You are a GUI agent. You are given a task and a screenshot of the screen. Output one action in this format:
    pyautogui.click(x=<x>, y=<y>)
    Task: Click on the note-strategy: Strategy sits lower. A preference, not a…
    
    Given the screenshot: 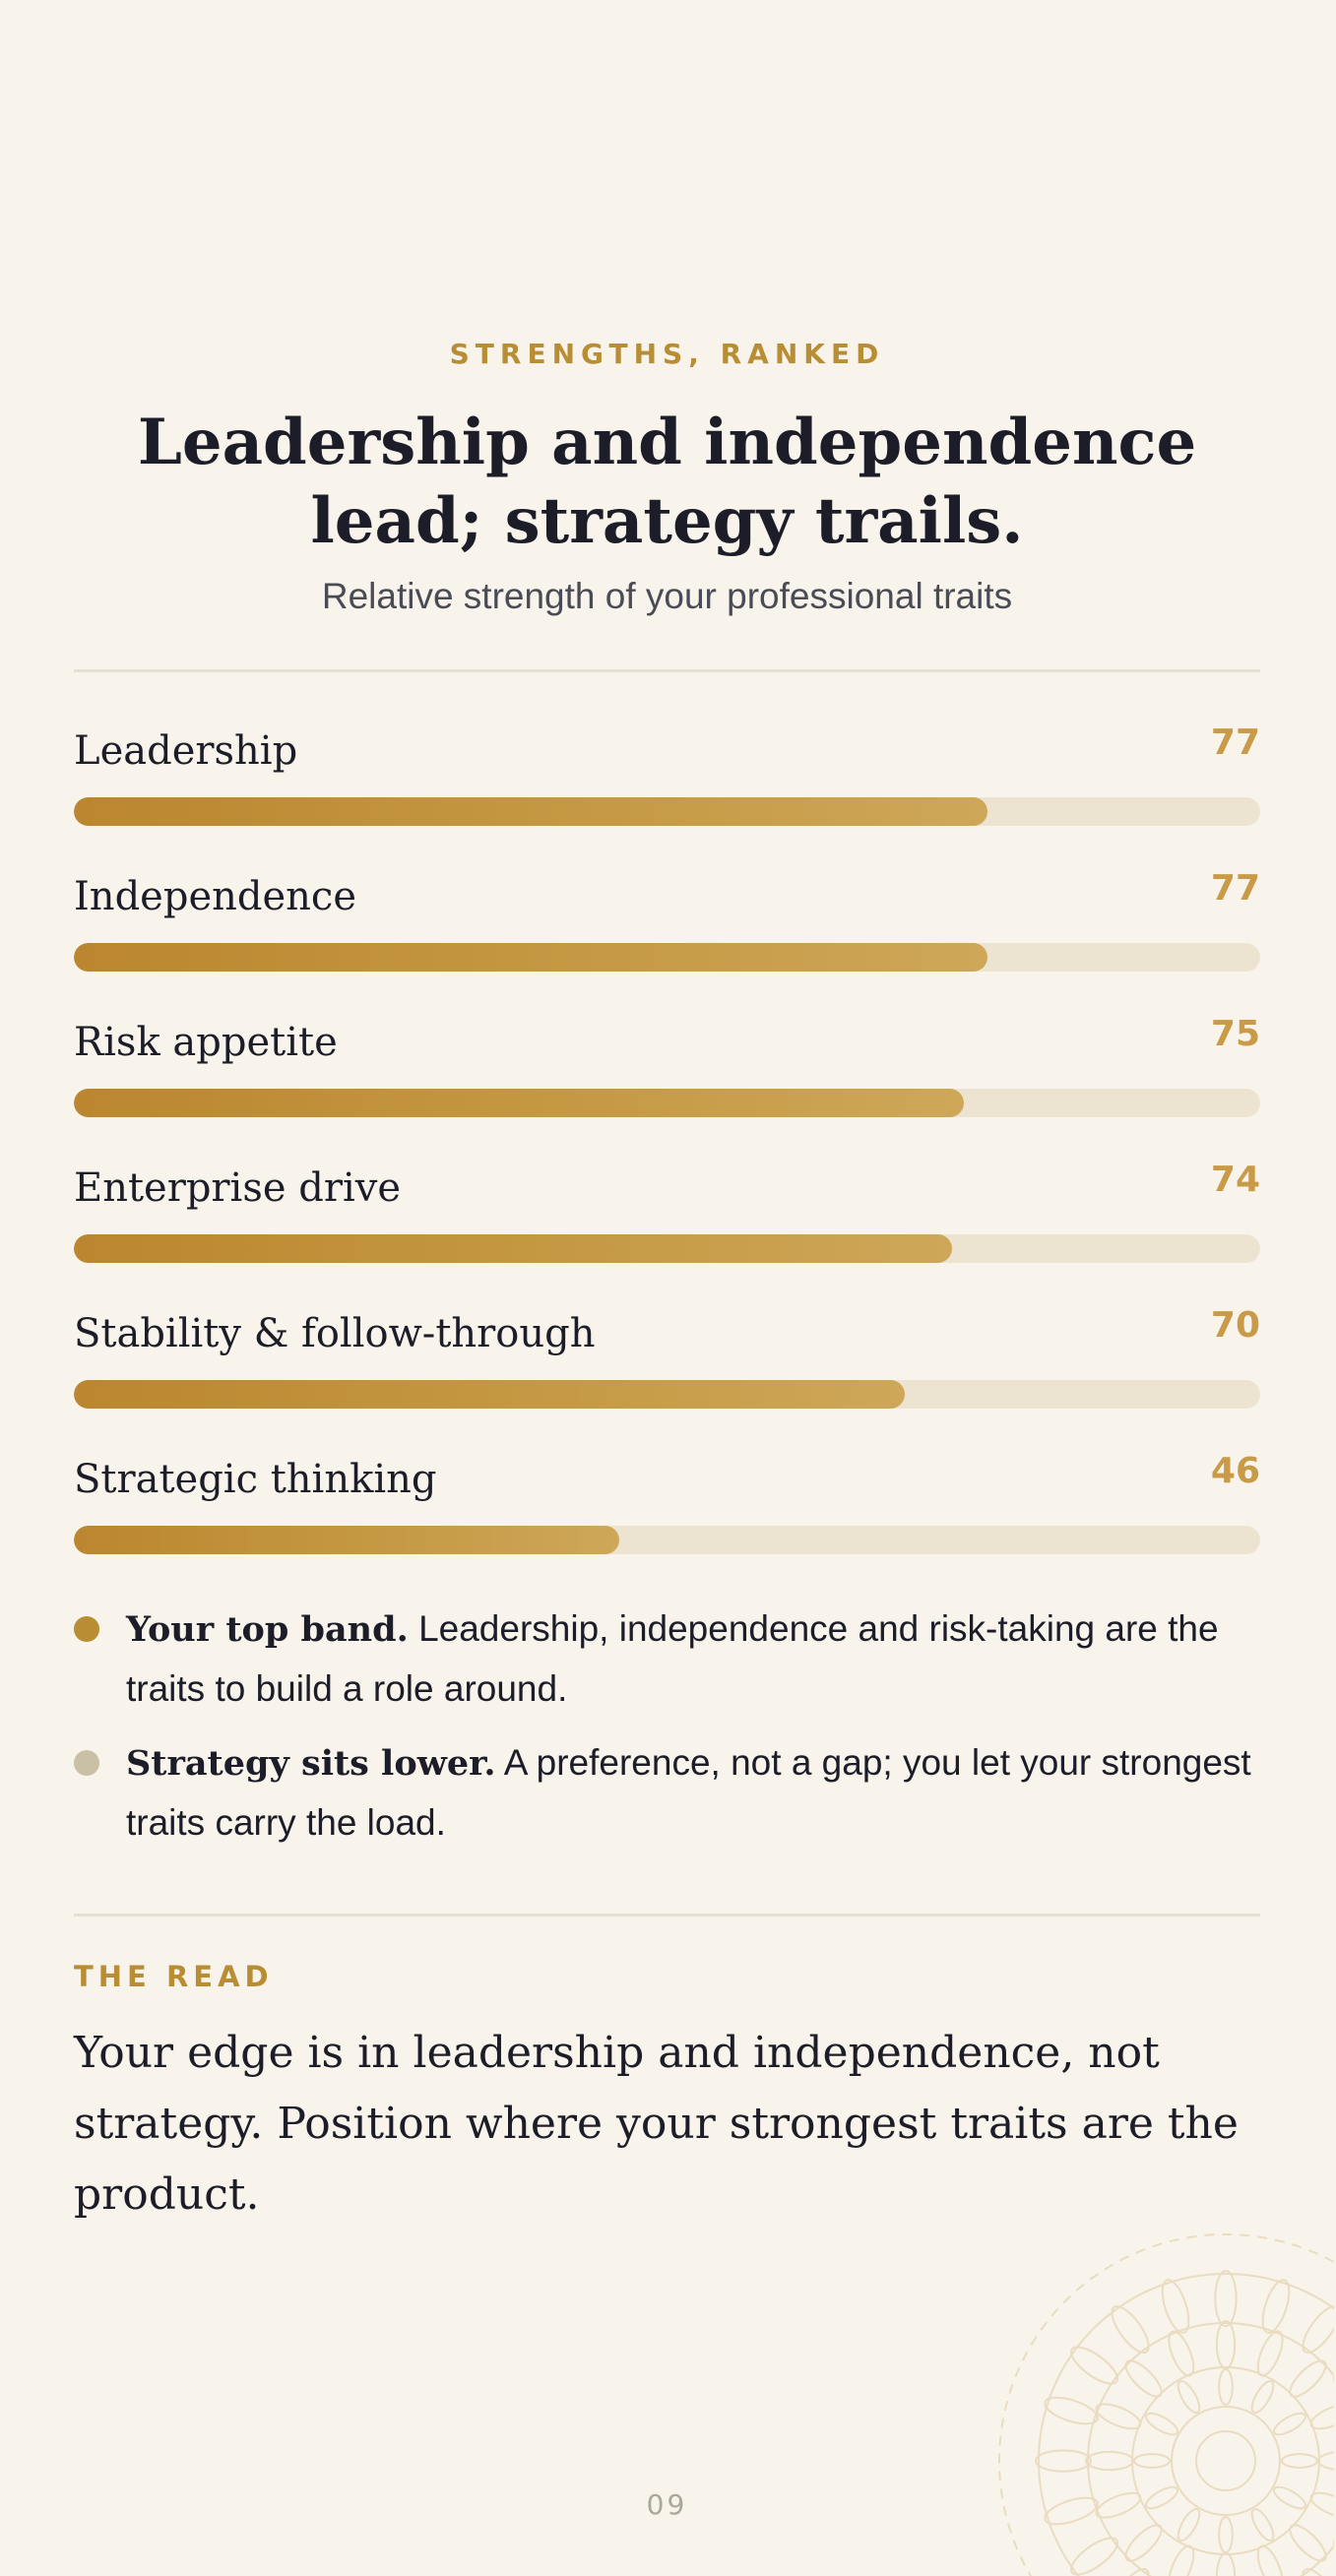 What is the action you would take?
    pyautogui.click(x=667, y=1793)
    